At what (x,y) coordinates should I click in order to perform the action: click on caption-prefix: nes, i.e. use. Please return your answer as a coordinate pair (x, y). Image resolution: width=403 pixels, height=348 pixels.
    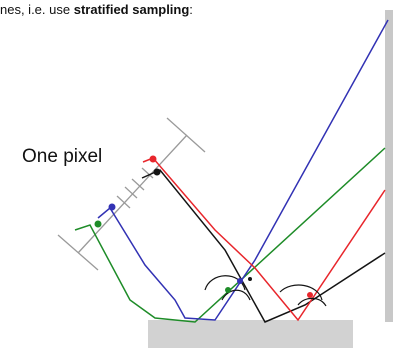
    Looking at the image, I should click on (37, 9).